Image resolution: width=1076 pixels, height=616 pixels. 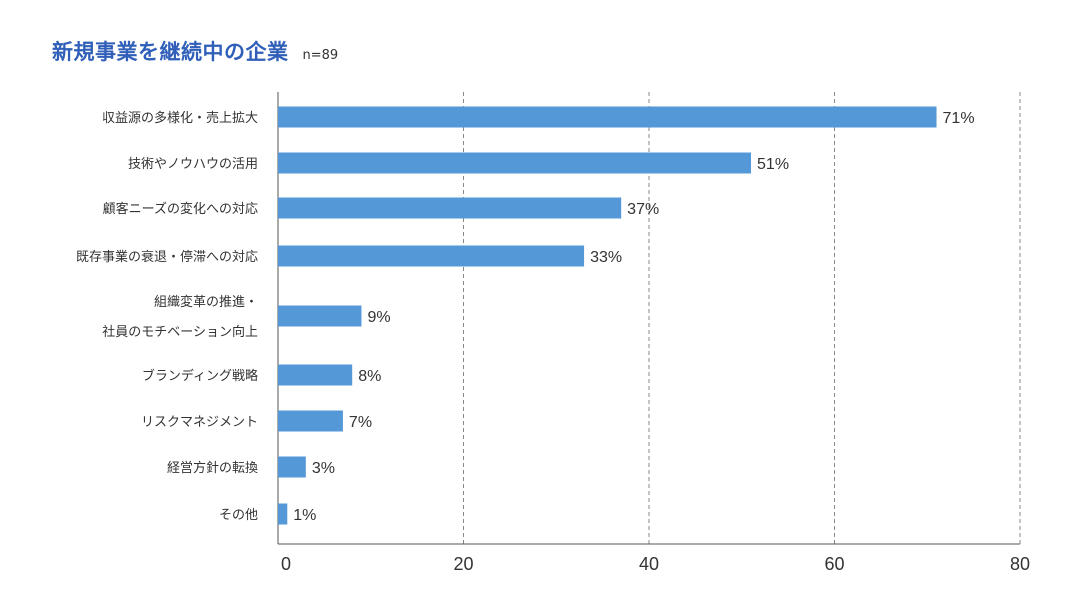 What do you see at coordinates (643, 209) in the screenshot?
I see `data-label: 37%` at bounding box center [643, 209].